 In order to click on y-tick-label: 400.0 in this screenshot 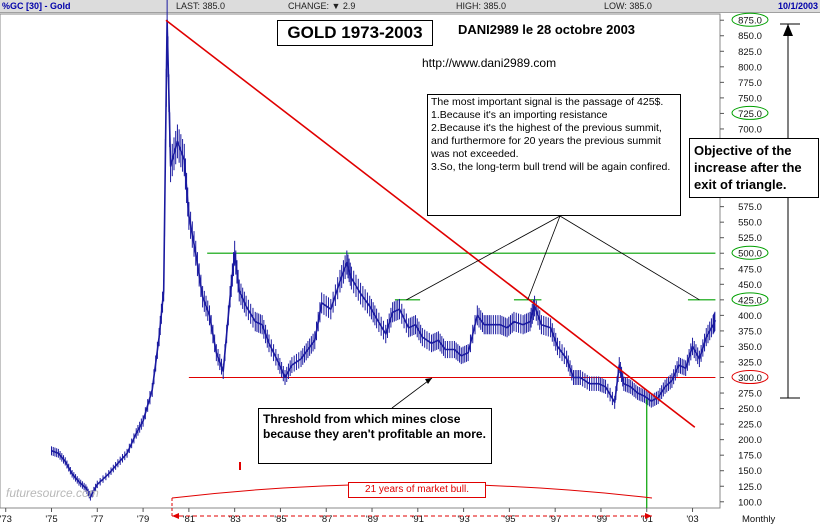, I will do `click(750, 316)`.